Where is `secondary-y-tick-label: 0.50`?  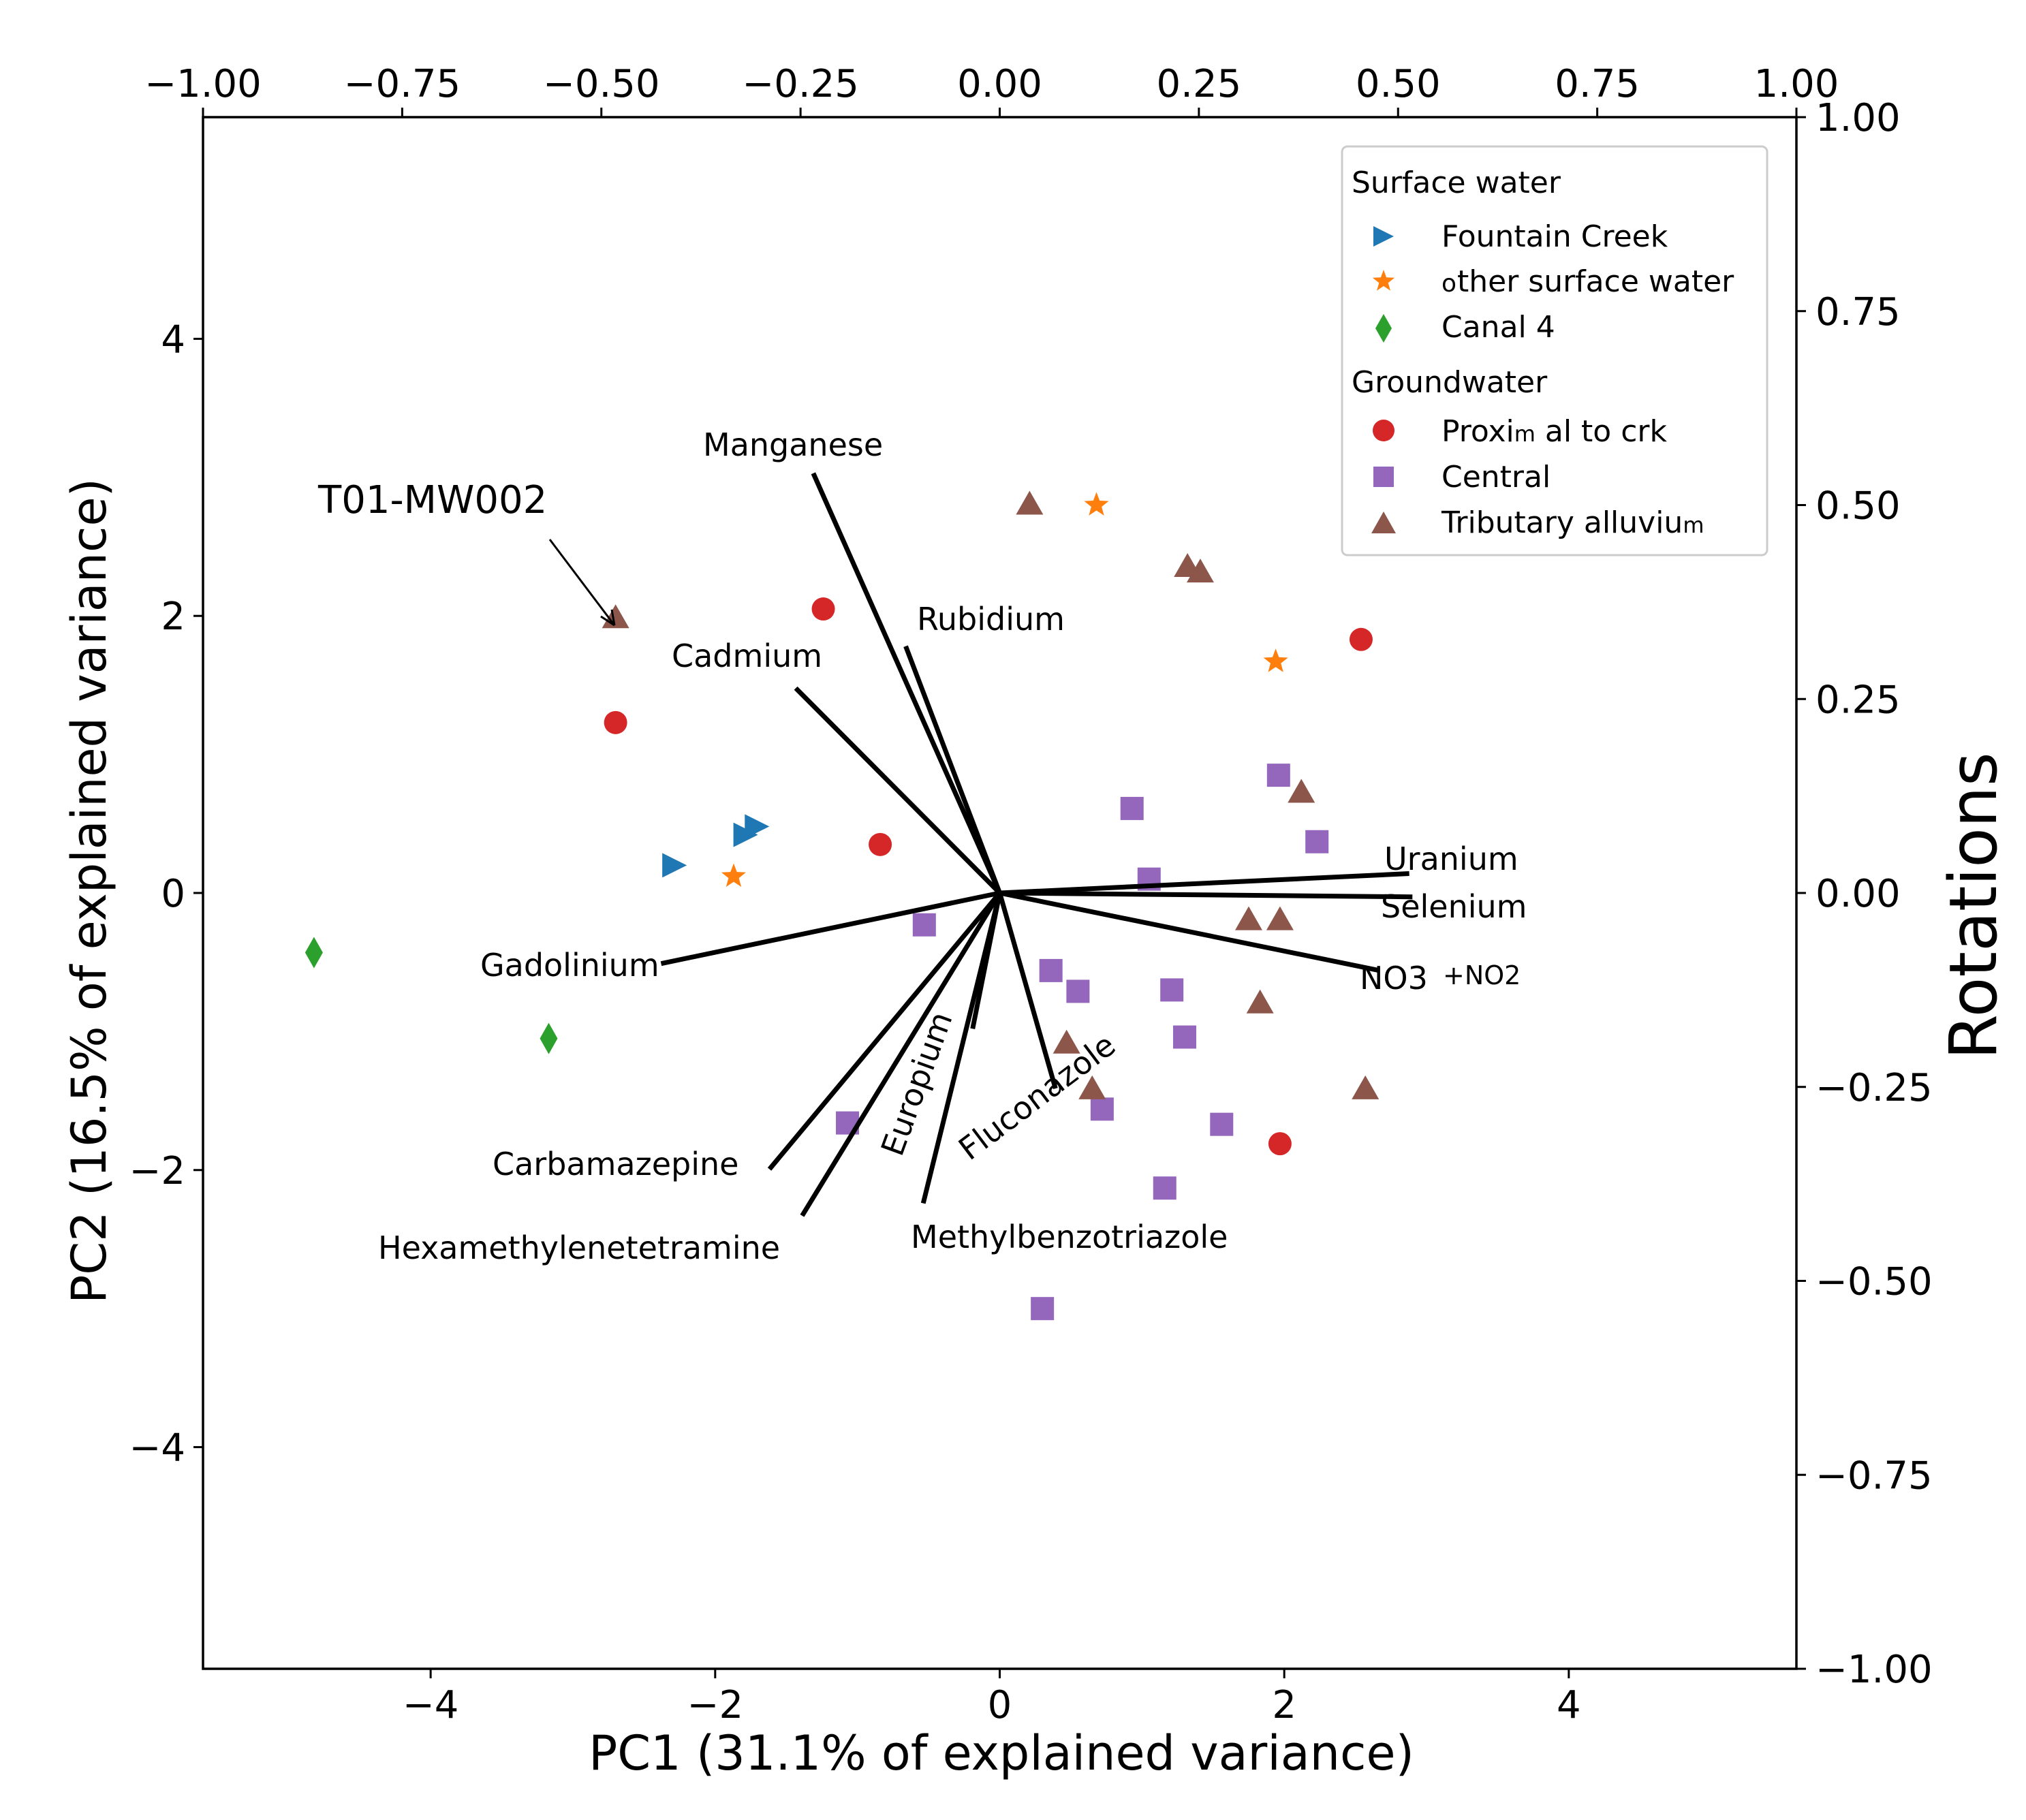
secondary-y-tick-label: 0.50 is located at coordinates (1858, 506).